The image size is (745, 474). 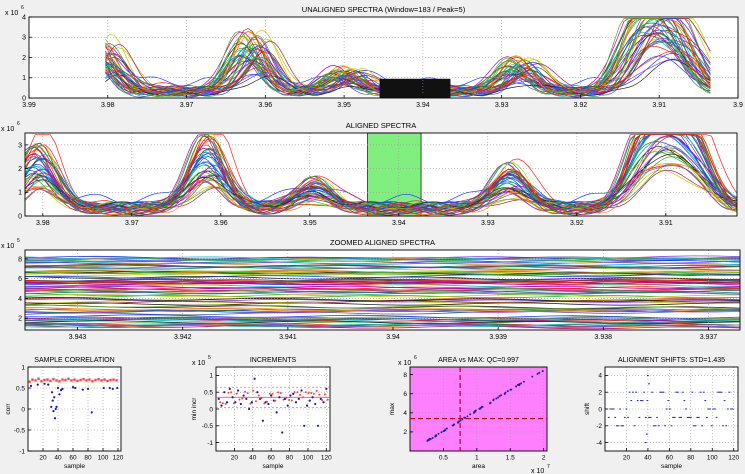 What do you see at coordinates (659, 105) in the screenshot?
I see `x-tick-label: 3.91` at bounding box center [659, 105].